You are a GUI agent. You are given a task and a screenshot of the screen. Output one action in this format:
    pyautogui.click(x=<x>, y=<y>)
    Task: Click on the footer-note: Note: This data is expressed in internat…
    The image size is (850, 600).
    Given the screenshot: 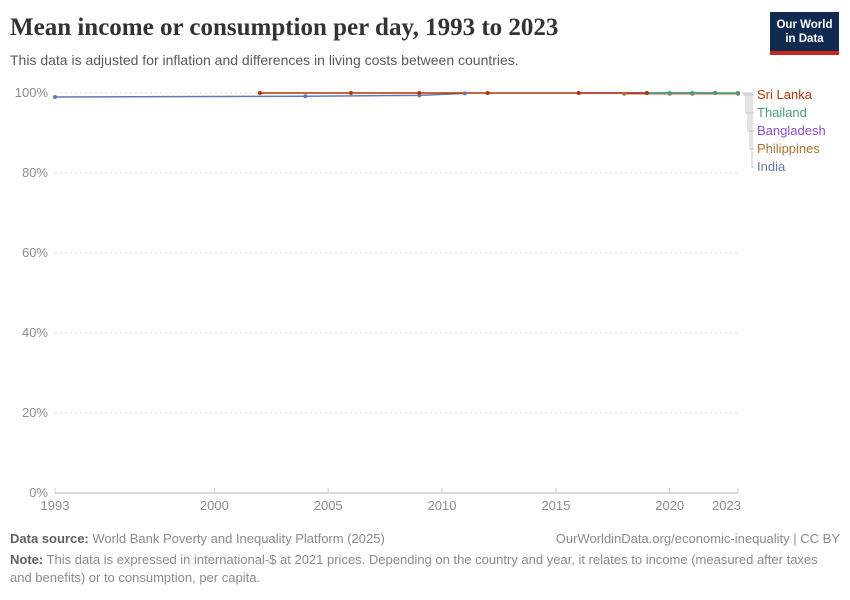 What is the action you would take?
    pyautogui.click(x=416, y=569)
    